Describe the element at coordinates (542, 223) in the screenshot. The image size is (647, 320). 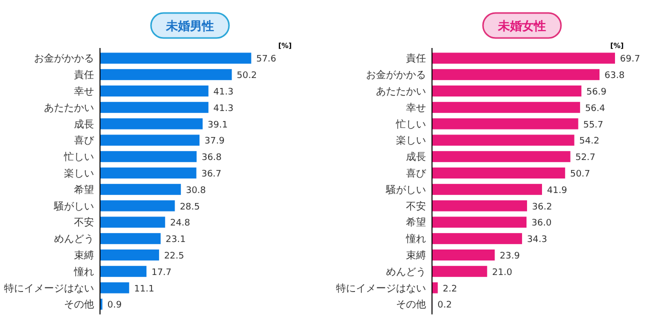
I see `data-label: 36.0` at that location.